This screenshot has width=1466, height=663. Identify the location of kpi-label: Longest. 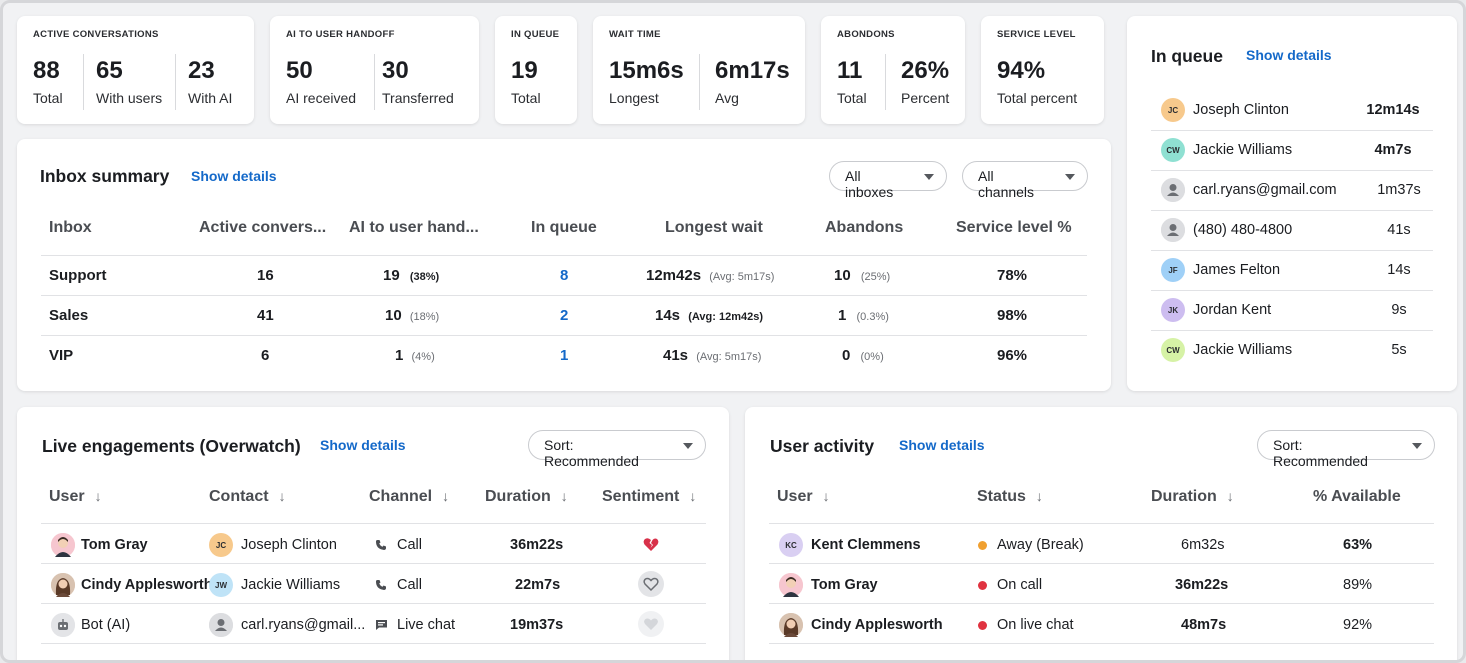
(634, 98).